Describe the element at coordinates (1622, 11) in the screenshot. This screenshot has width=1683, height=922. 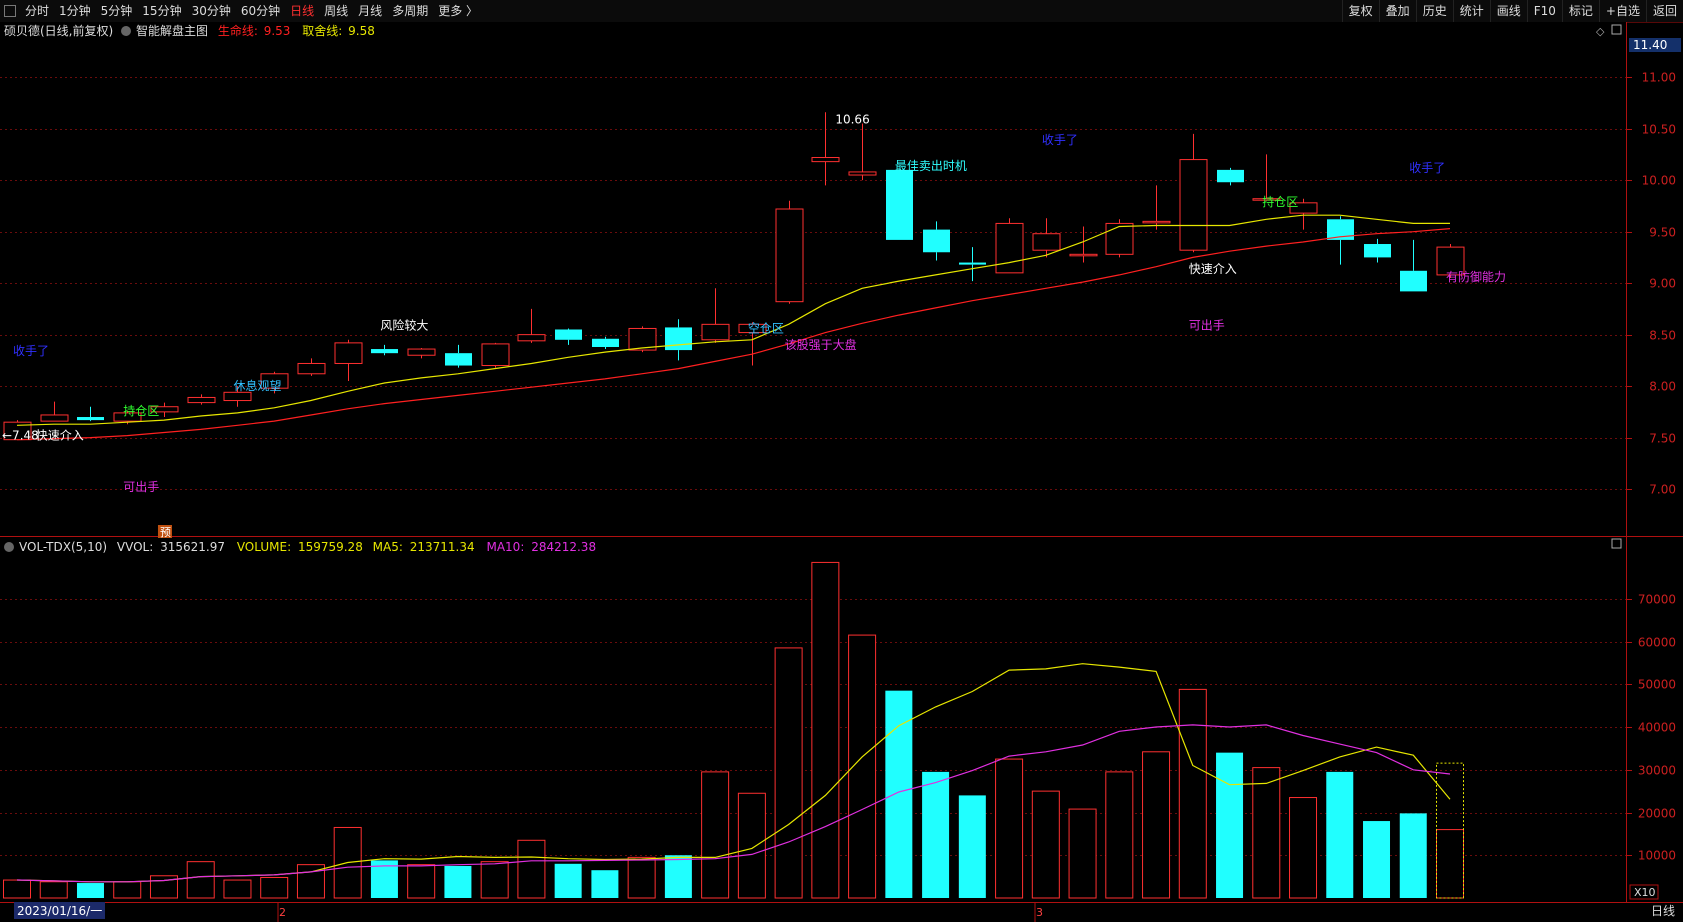
I see `toolbar-button-7: +自选` at that location.